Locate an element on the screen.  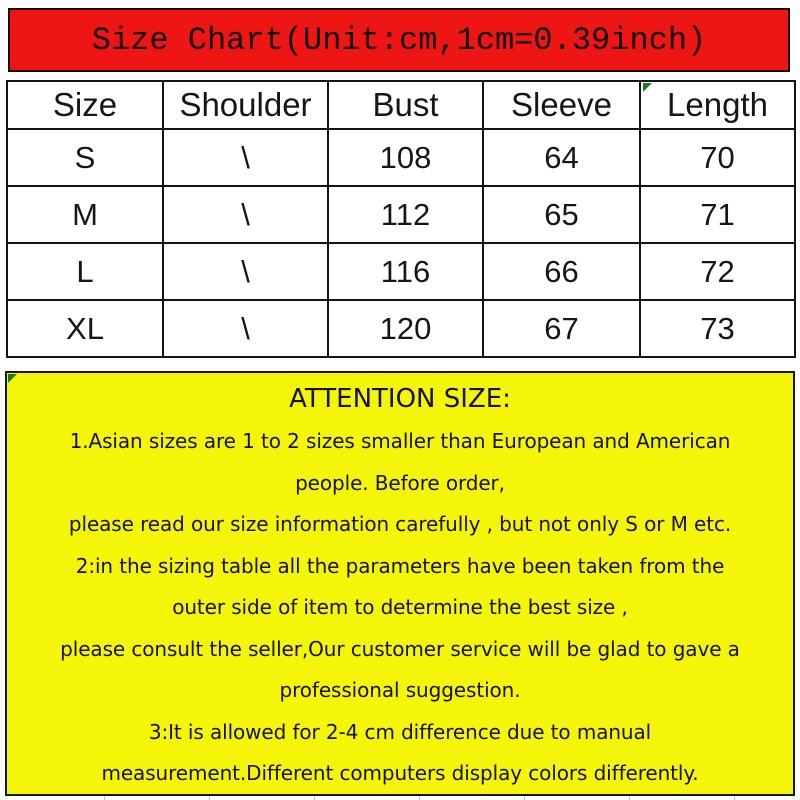
table-row-xl: XL \ 120 67 73 is located at coordinates (401, 328).